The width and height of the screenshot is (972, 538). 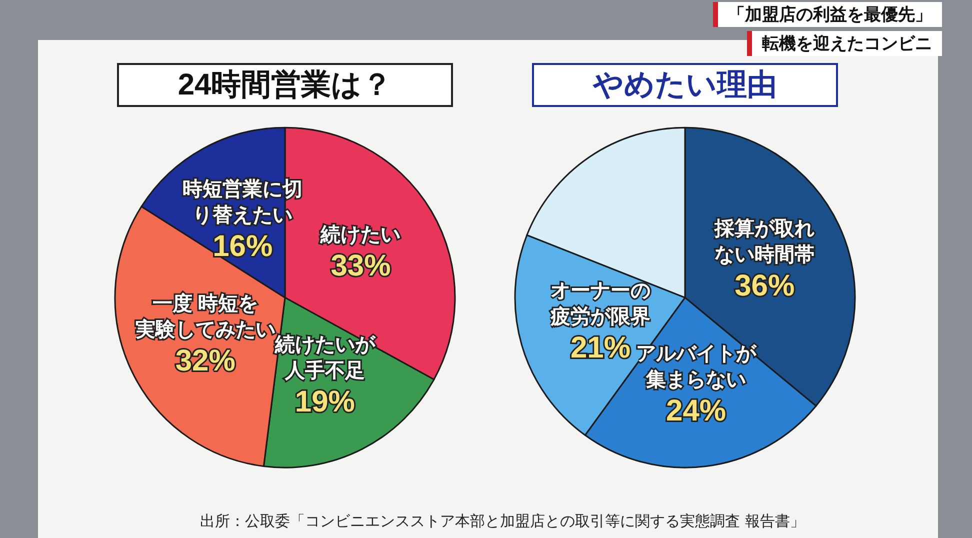 I want to click on data-label: 21%, so click(x=600, y=348).